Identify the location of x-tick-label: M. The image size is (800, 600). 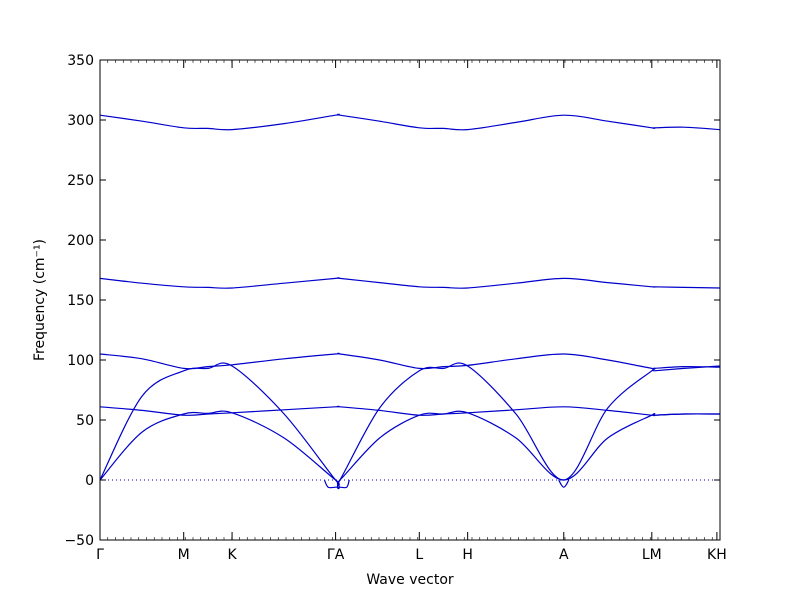
(184, 555).